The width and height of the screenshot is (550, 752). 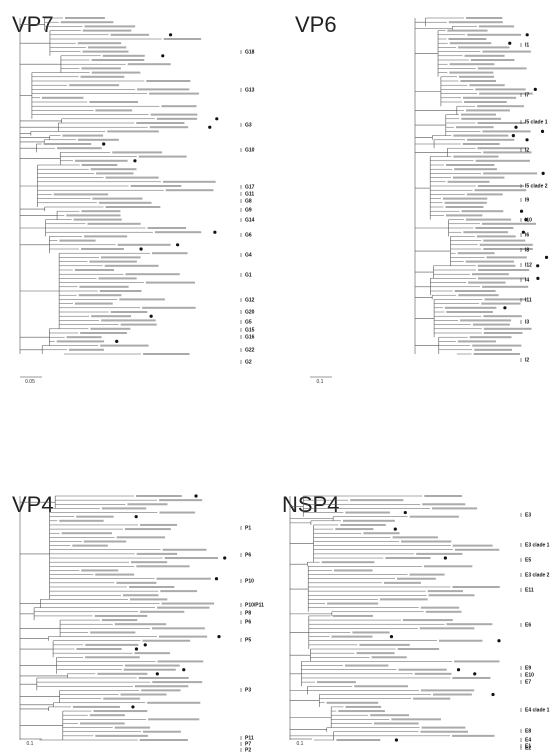 What do you see at coordinates (527, 360) in the screenshot?
I see `clade-label: I2` at bounding box center [527, 360].